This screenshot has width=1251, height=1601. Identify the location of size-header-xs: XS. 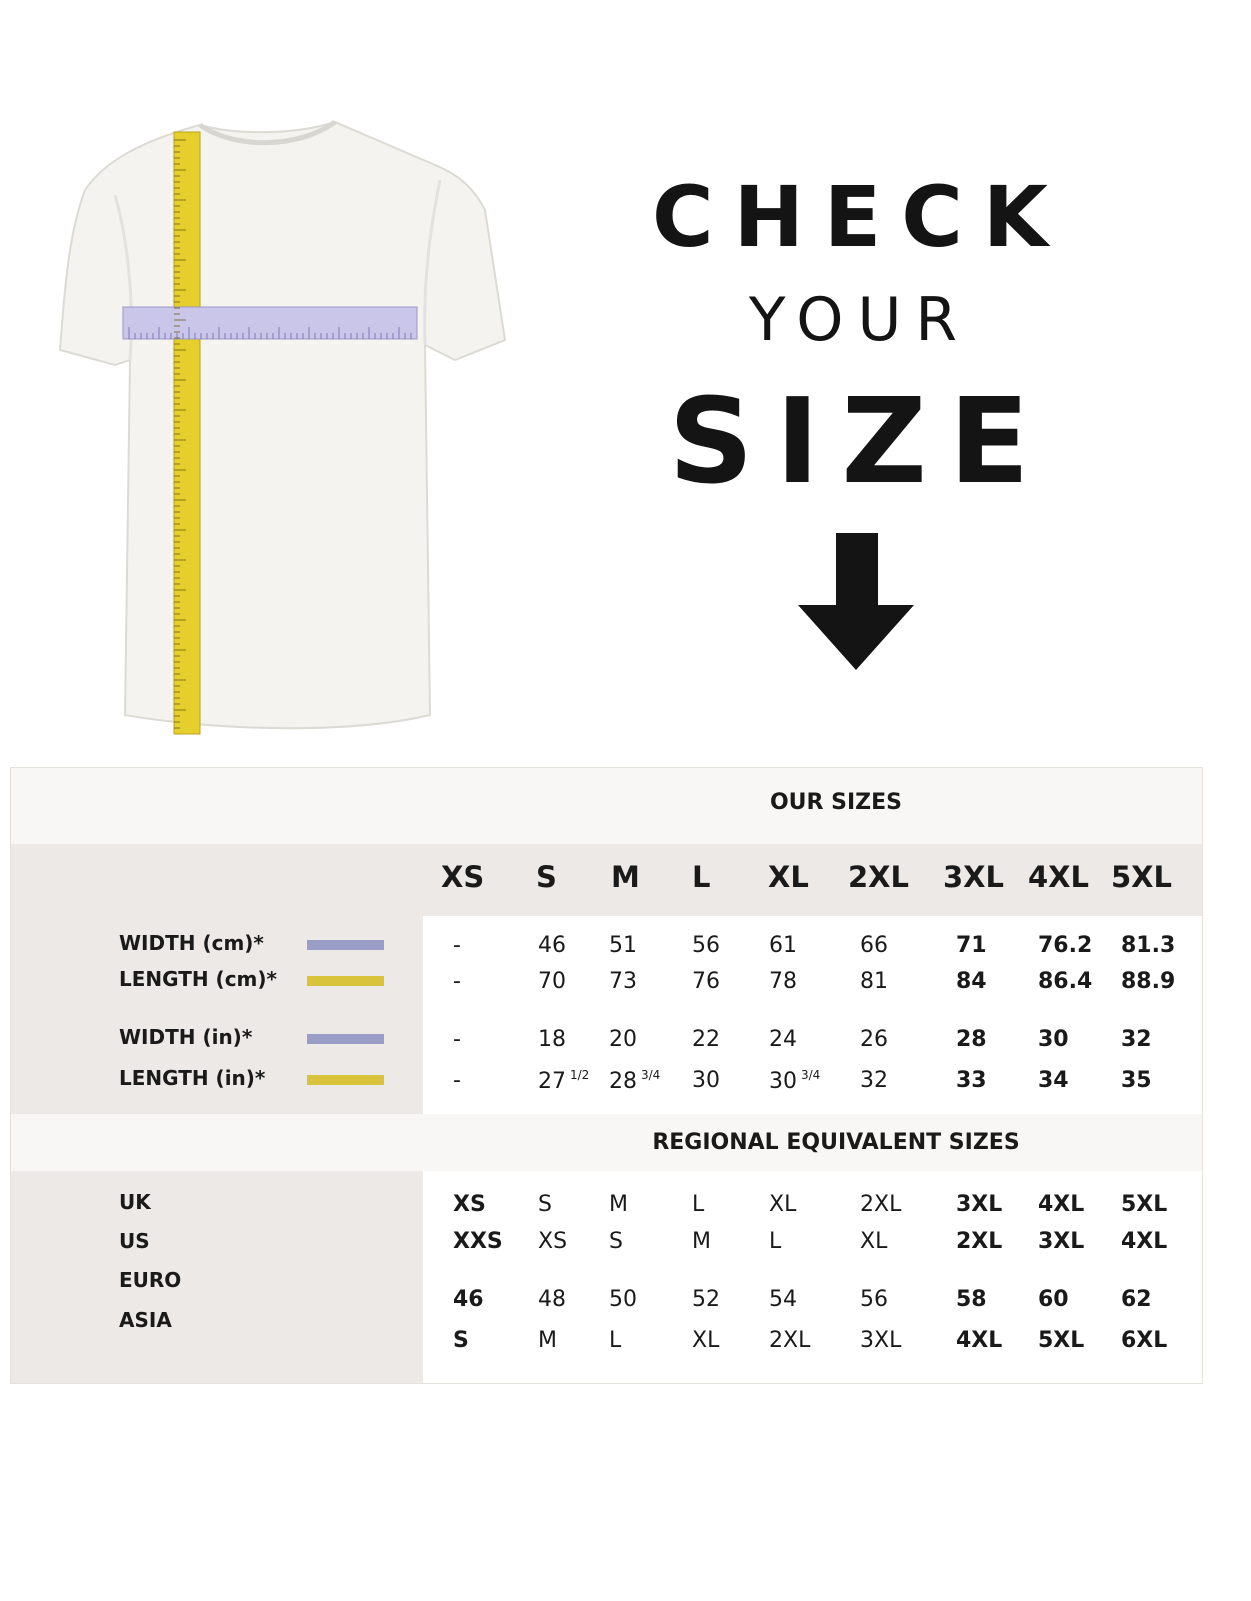
(463, 877).